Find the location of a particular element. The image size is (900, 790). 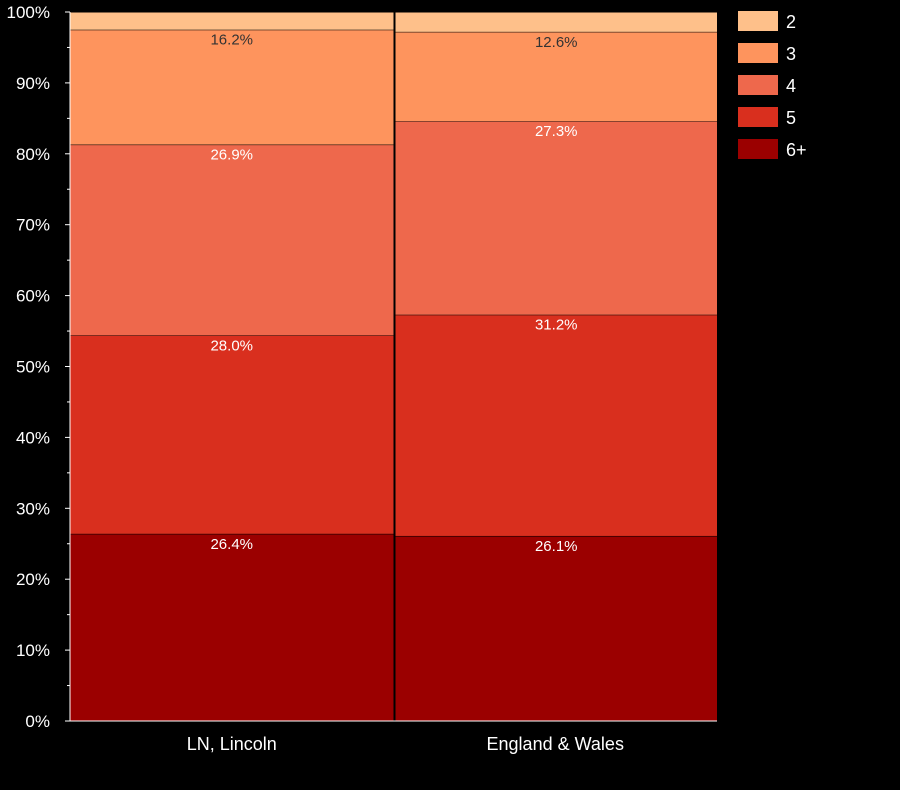

y-tick-label: 70% is located at coordinates (33, 225).